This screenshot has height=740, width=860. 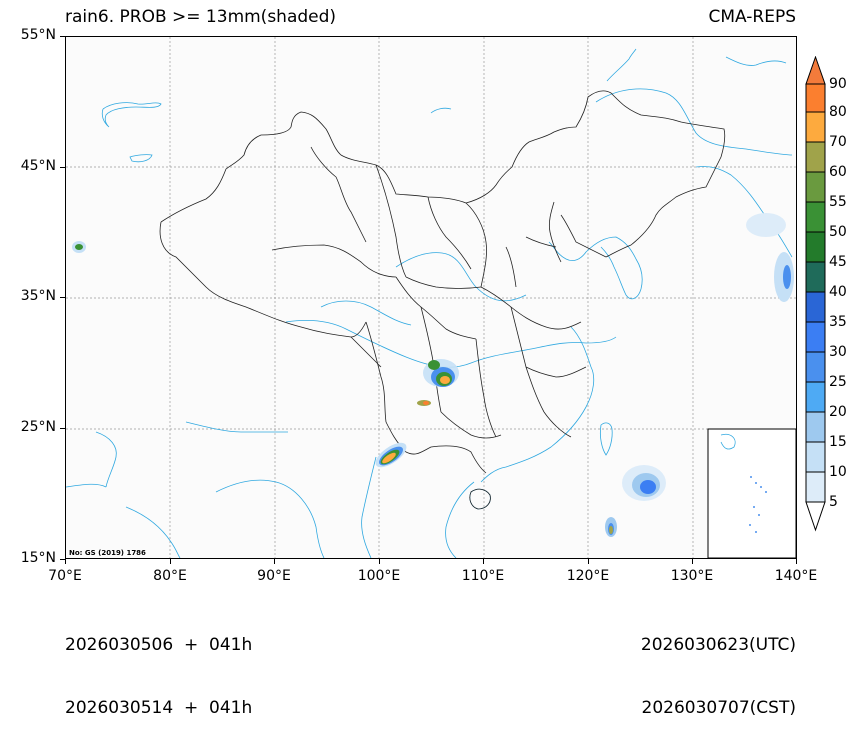 What do you see at coordinates (816, 294) in the screenshot?
I see `colorbar` at bounding box center [816, 294].